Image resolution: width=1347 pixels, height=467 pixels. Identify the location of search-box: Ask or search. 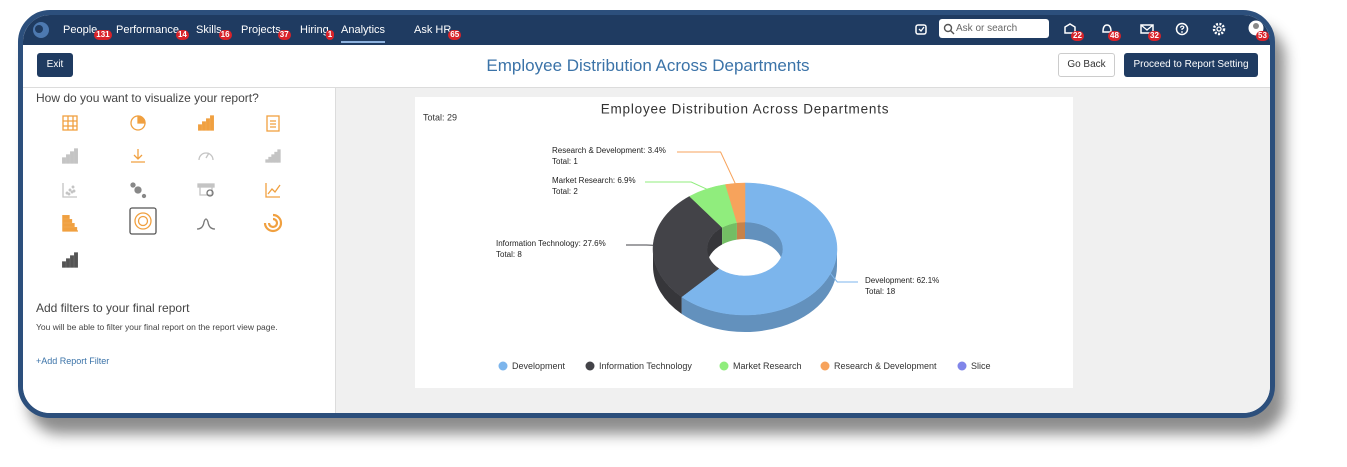
(994, 28).